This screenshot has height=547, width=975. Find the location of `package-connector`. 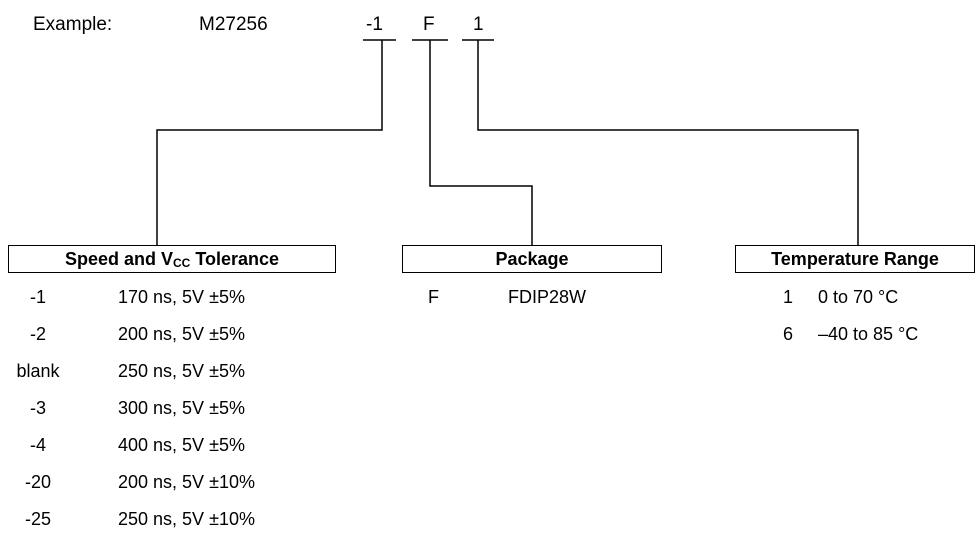

package-connector is located at coordinates (481, 142).